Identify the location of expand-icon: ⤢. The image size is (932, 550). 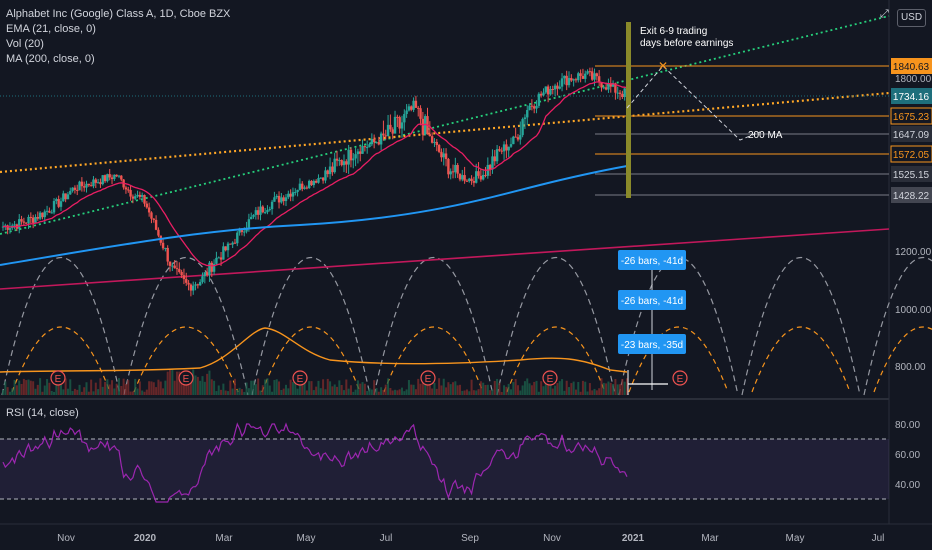
(884, 14).